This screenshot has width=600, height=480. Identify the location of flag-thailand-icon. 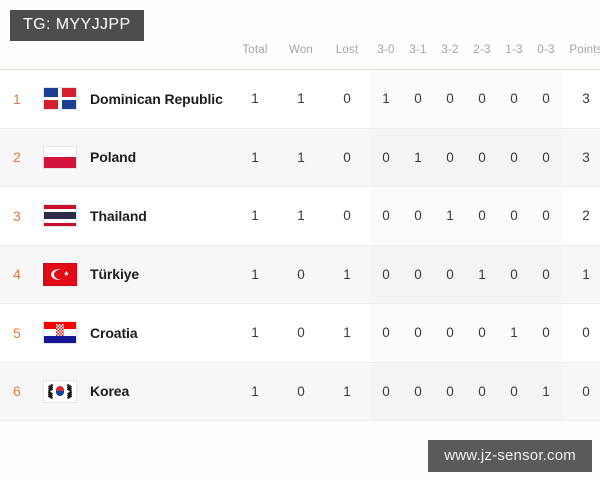
(60, 216).